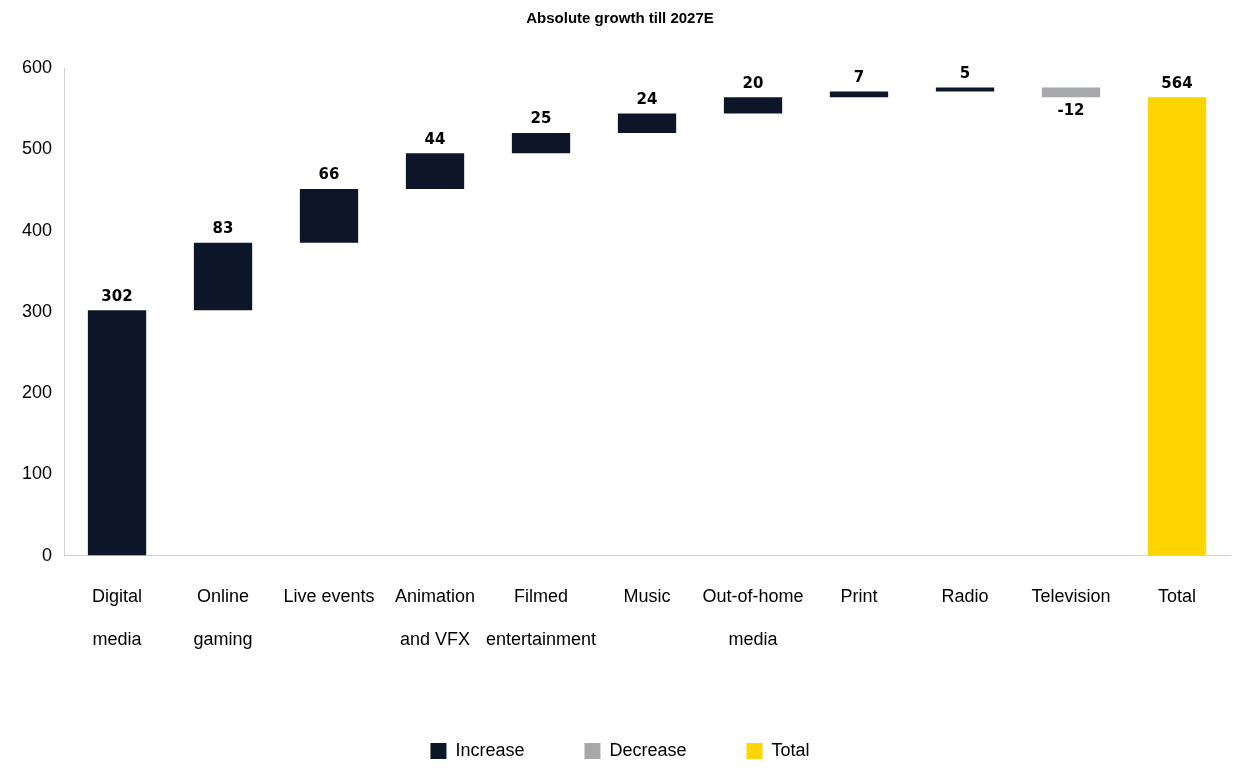 Image resolution: width=1260 pixels, height=775 pixels. Describe the element at coordinates (329, 596) in the screenshot. I see `x-tick-label: Live events` at that location.